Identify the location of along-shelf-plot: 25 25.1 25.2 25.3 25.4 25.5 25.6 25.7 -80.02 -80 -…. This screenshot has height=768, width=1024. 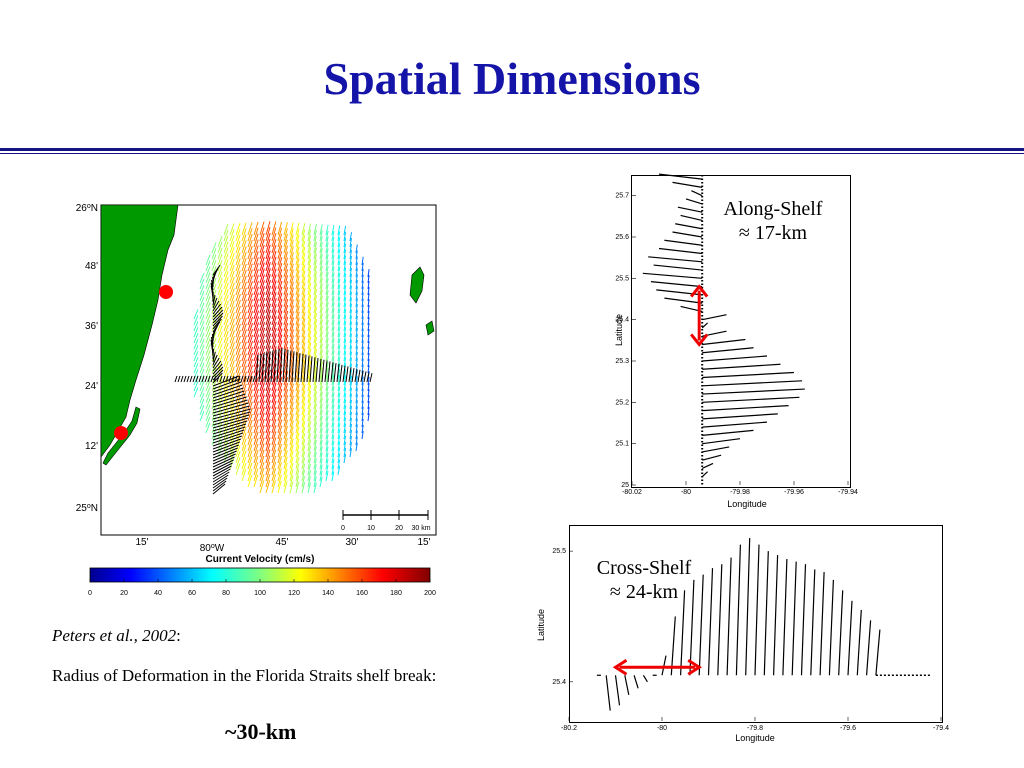
(736, 341).